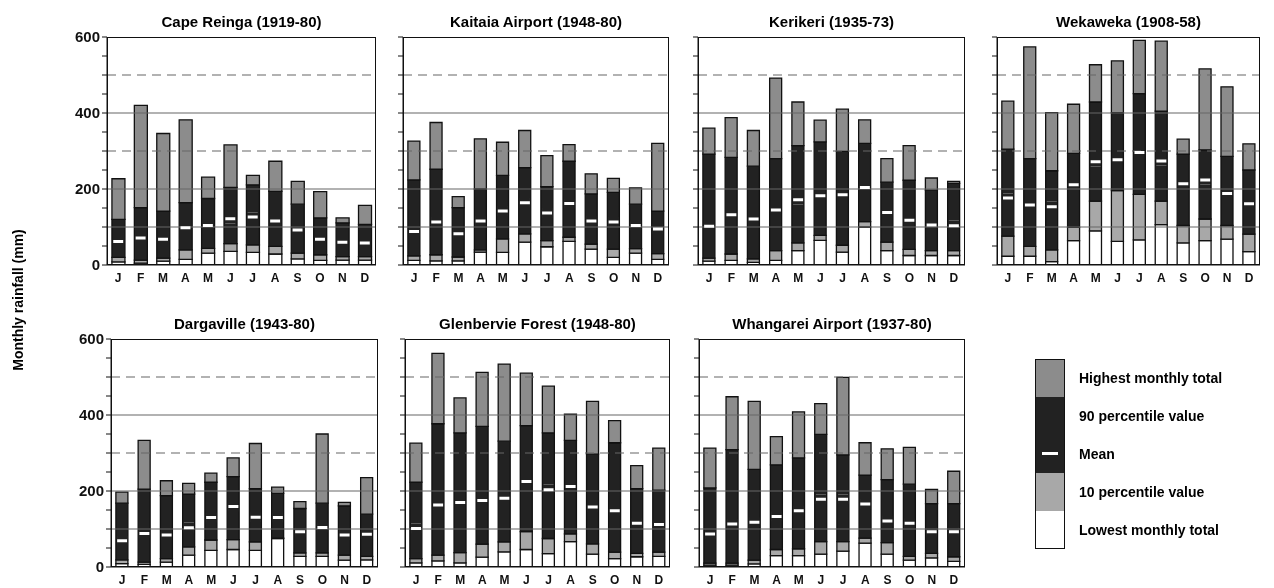 This screenshot has width=1274, height=588. I want to click on text: 90 percentile value, so click(1142, 416).